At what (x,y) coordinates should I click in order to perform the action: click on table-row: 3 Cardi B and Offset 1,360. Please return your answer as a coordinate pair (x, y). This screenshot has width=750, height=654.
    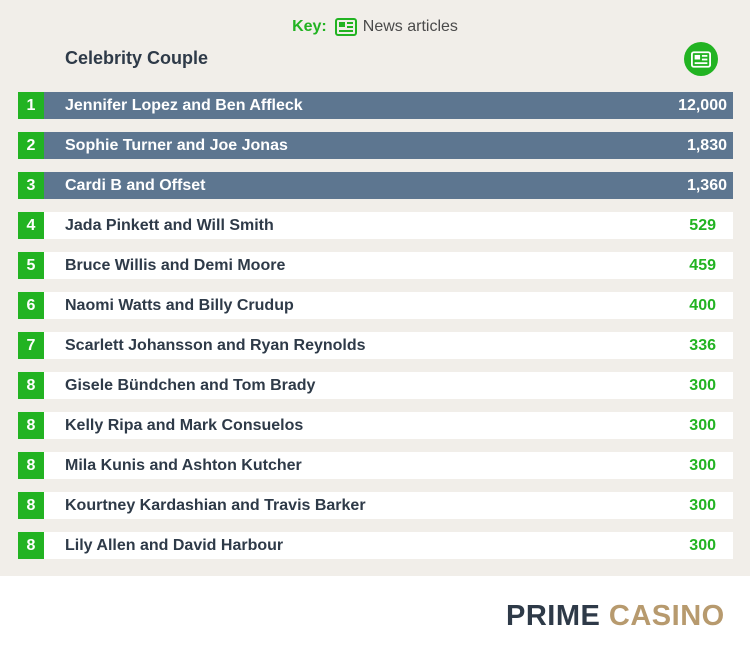
    Looking at the image, I should click on (366, 185).